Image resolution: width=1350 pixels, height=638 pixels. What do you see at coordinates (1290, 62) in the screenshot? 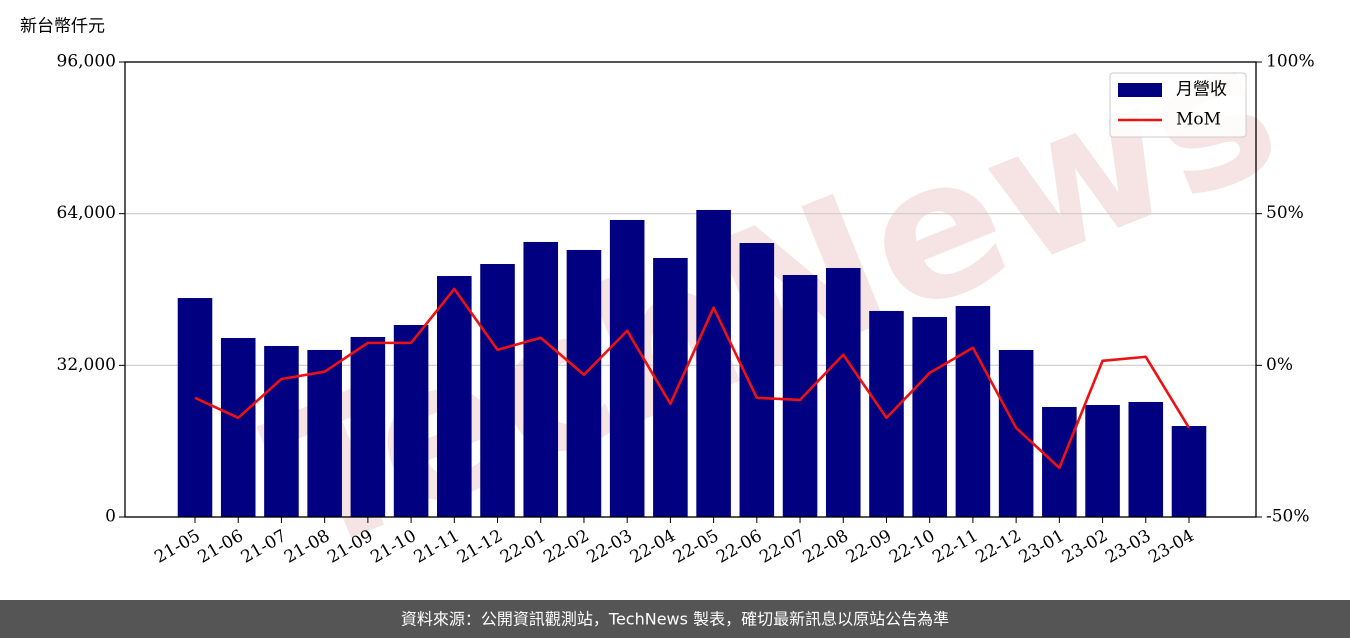
I see `y2-tick-label: 100%` at bounding box center [1290, 62].